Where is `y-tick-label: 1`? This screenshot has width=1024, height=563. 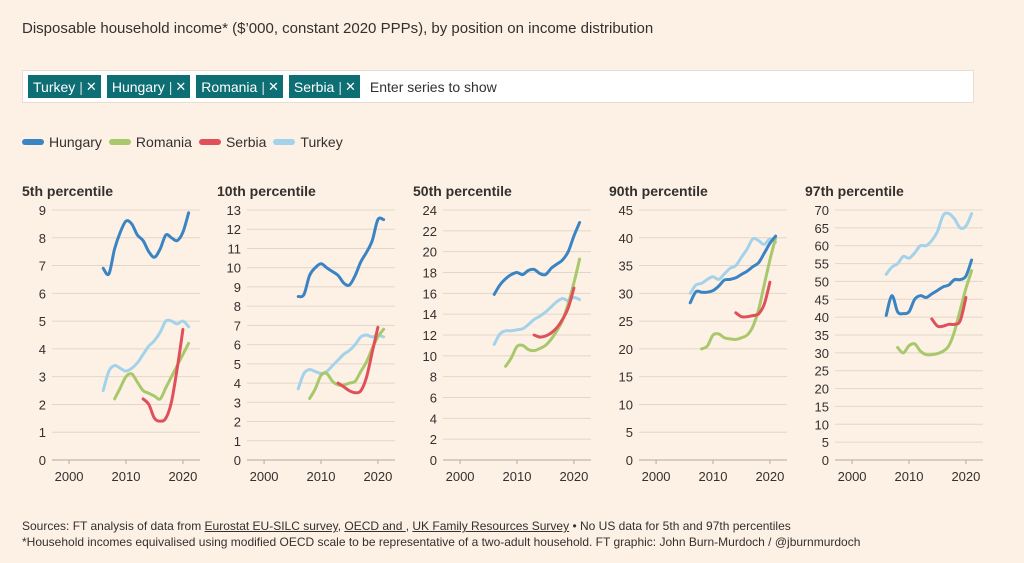 y-tick-label: 1 is located at coordinates (42, 432).